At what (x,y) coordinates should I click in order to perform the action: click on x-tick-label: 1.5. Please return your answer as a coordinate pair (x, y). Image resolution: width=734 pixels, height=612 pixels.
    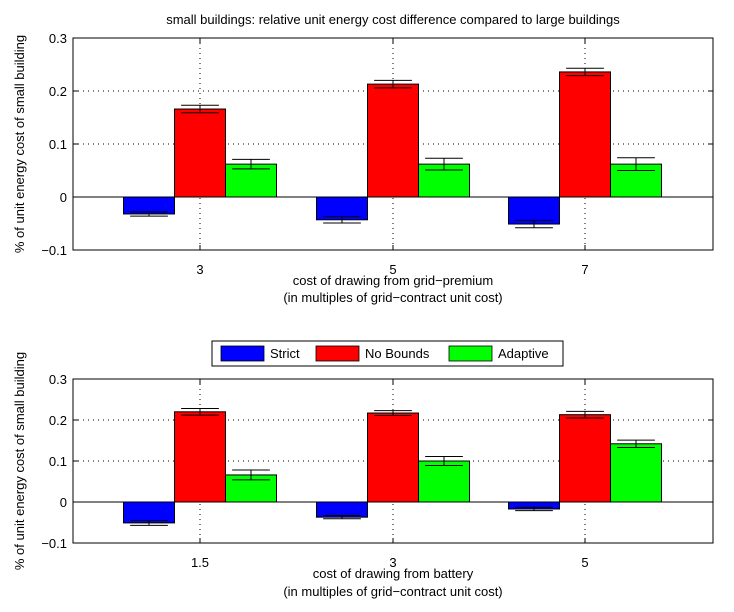
    Looking at the image, I should click on (200, 562).